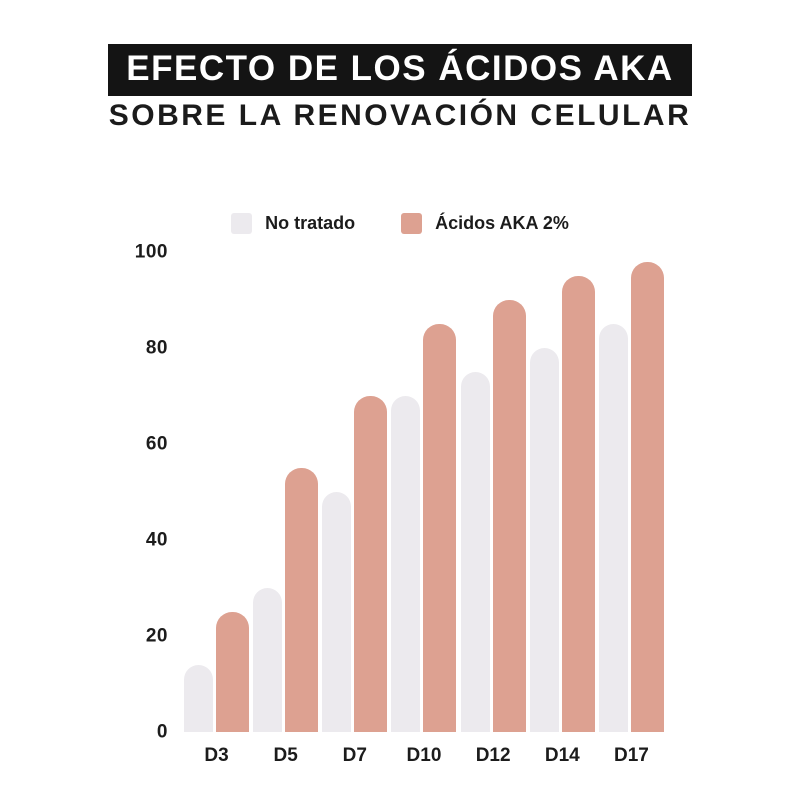 The image size is (800, 800). What do you see at coordinates (400, 223) in the screenshot?
I see `chart-legend: No tratado Ácidos AKA 2%` at bounding box center [400, 223].